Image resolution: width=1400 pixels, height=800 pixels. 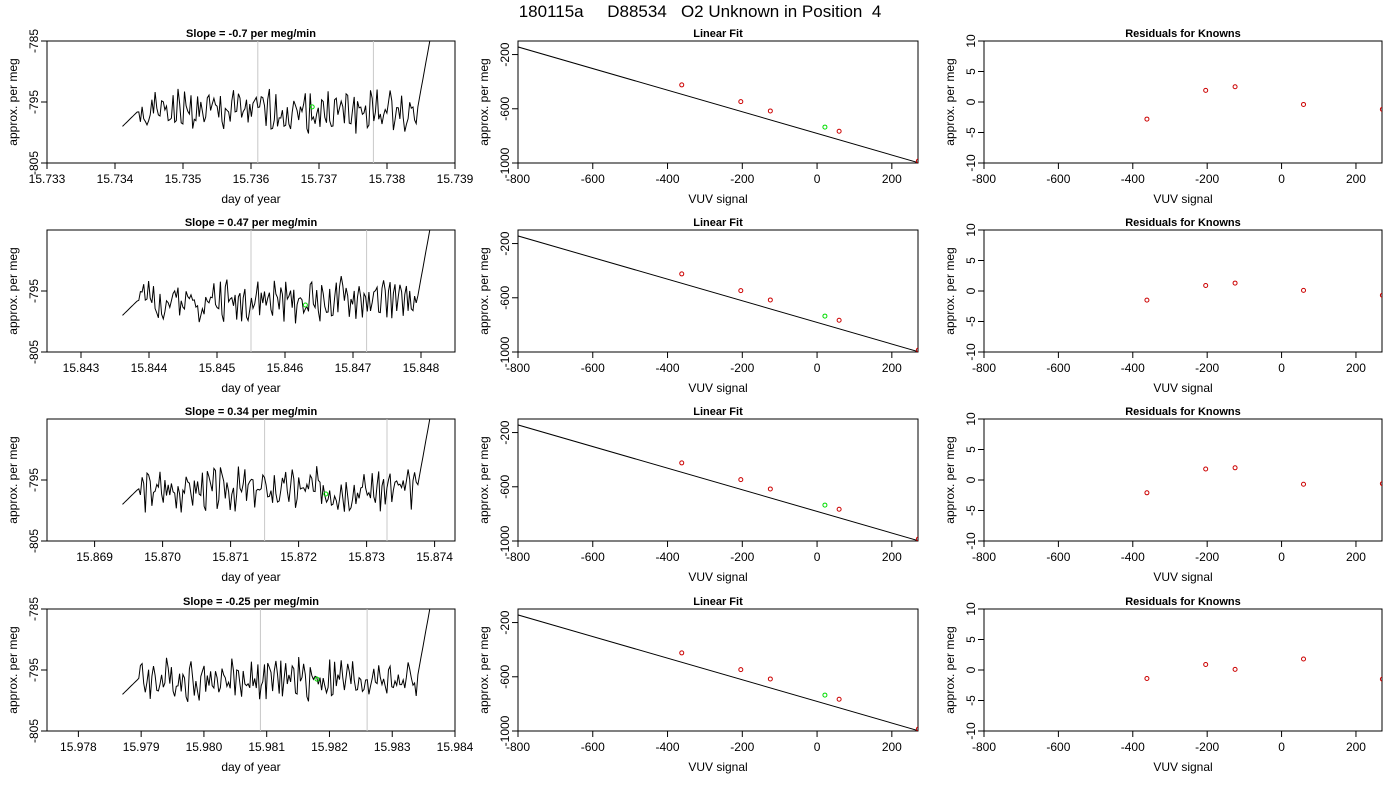 I want to click on x-tick-label: 15.984, so click(x=455, y=747).